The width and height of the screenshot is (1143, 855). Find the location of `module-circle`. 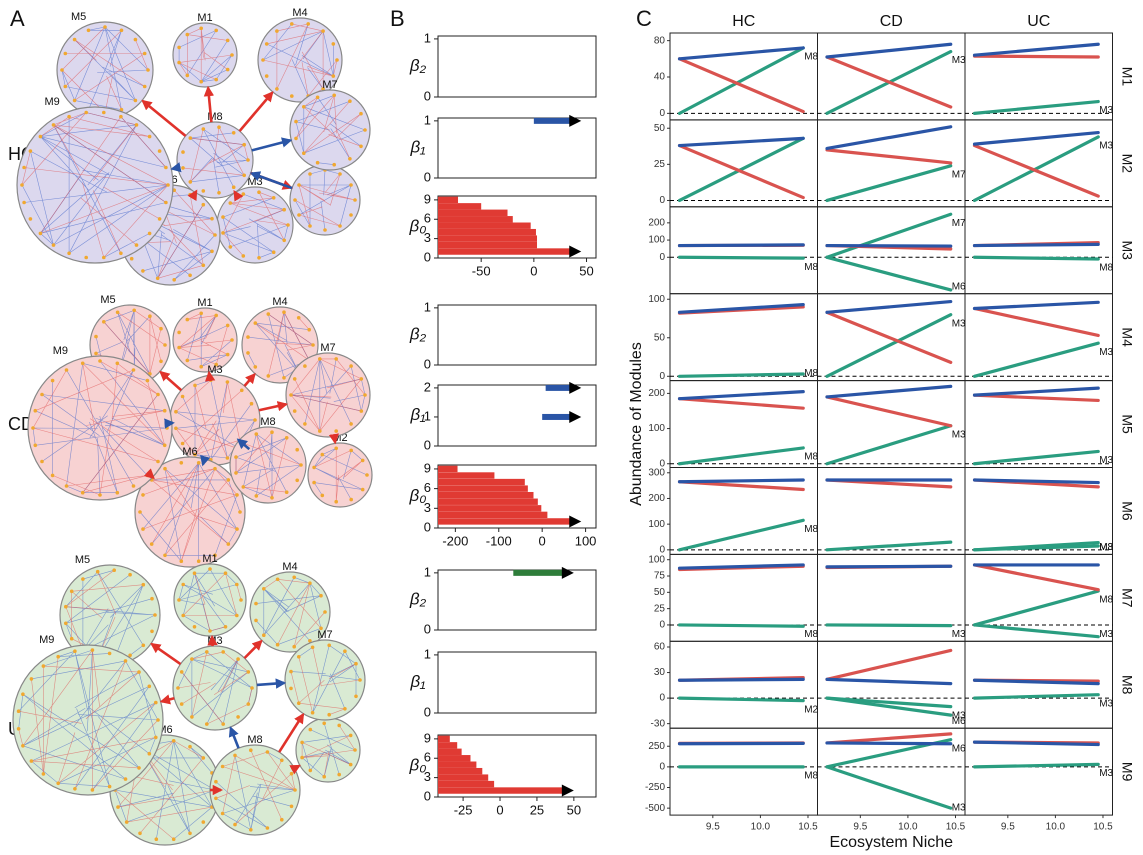

module-circle is located at coordinates (325, 680).